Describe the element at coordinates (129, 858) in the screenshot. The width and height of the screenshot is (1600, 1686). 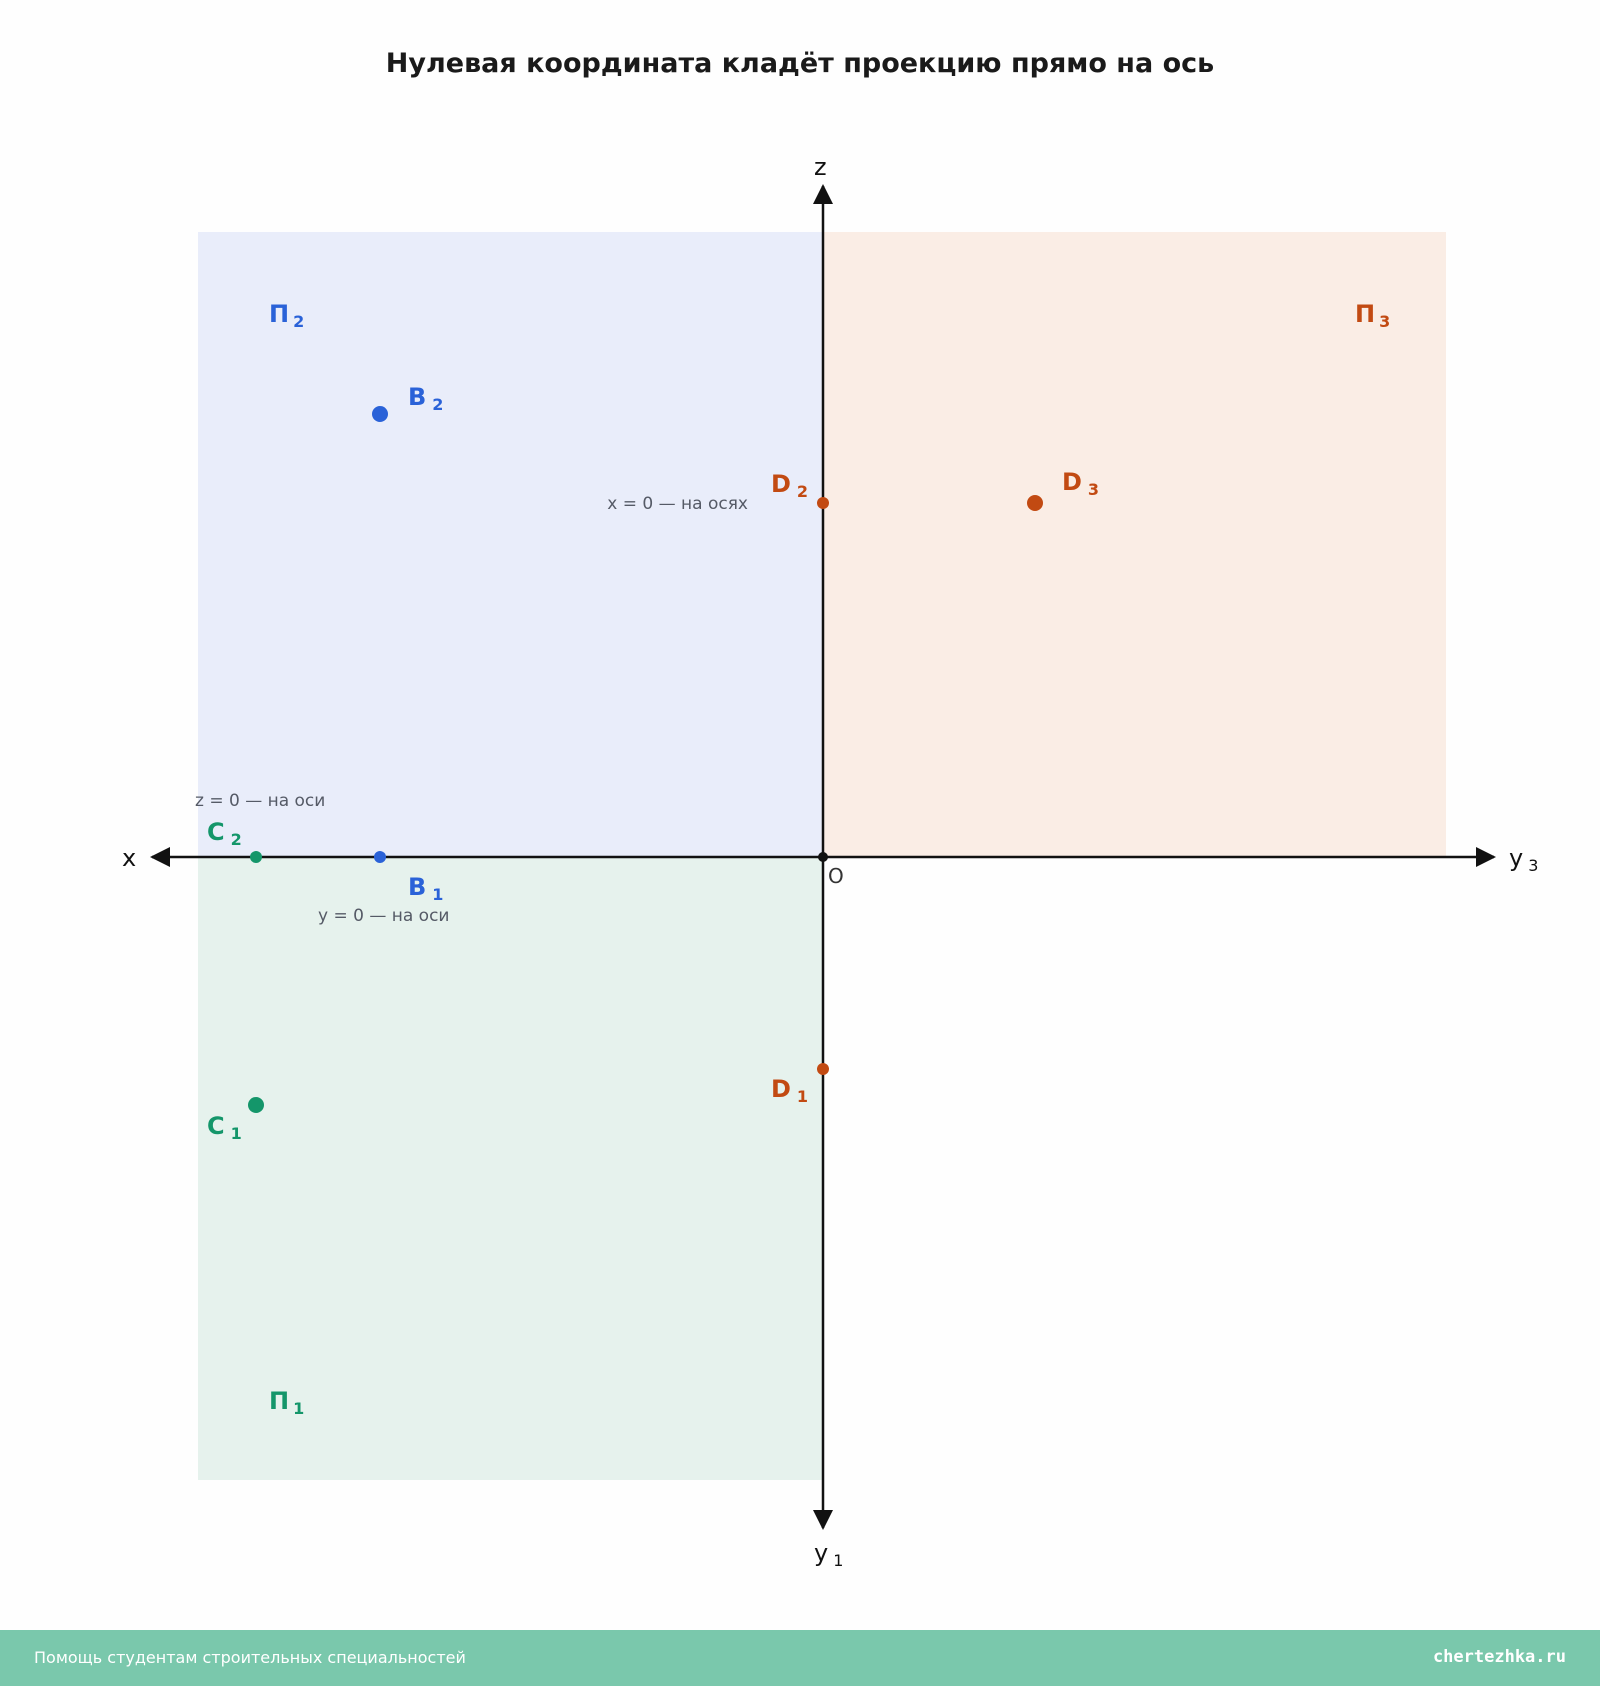
I see `x-axis-label: x` at that location.